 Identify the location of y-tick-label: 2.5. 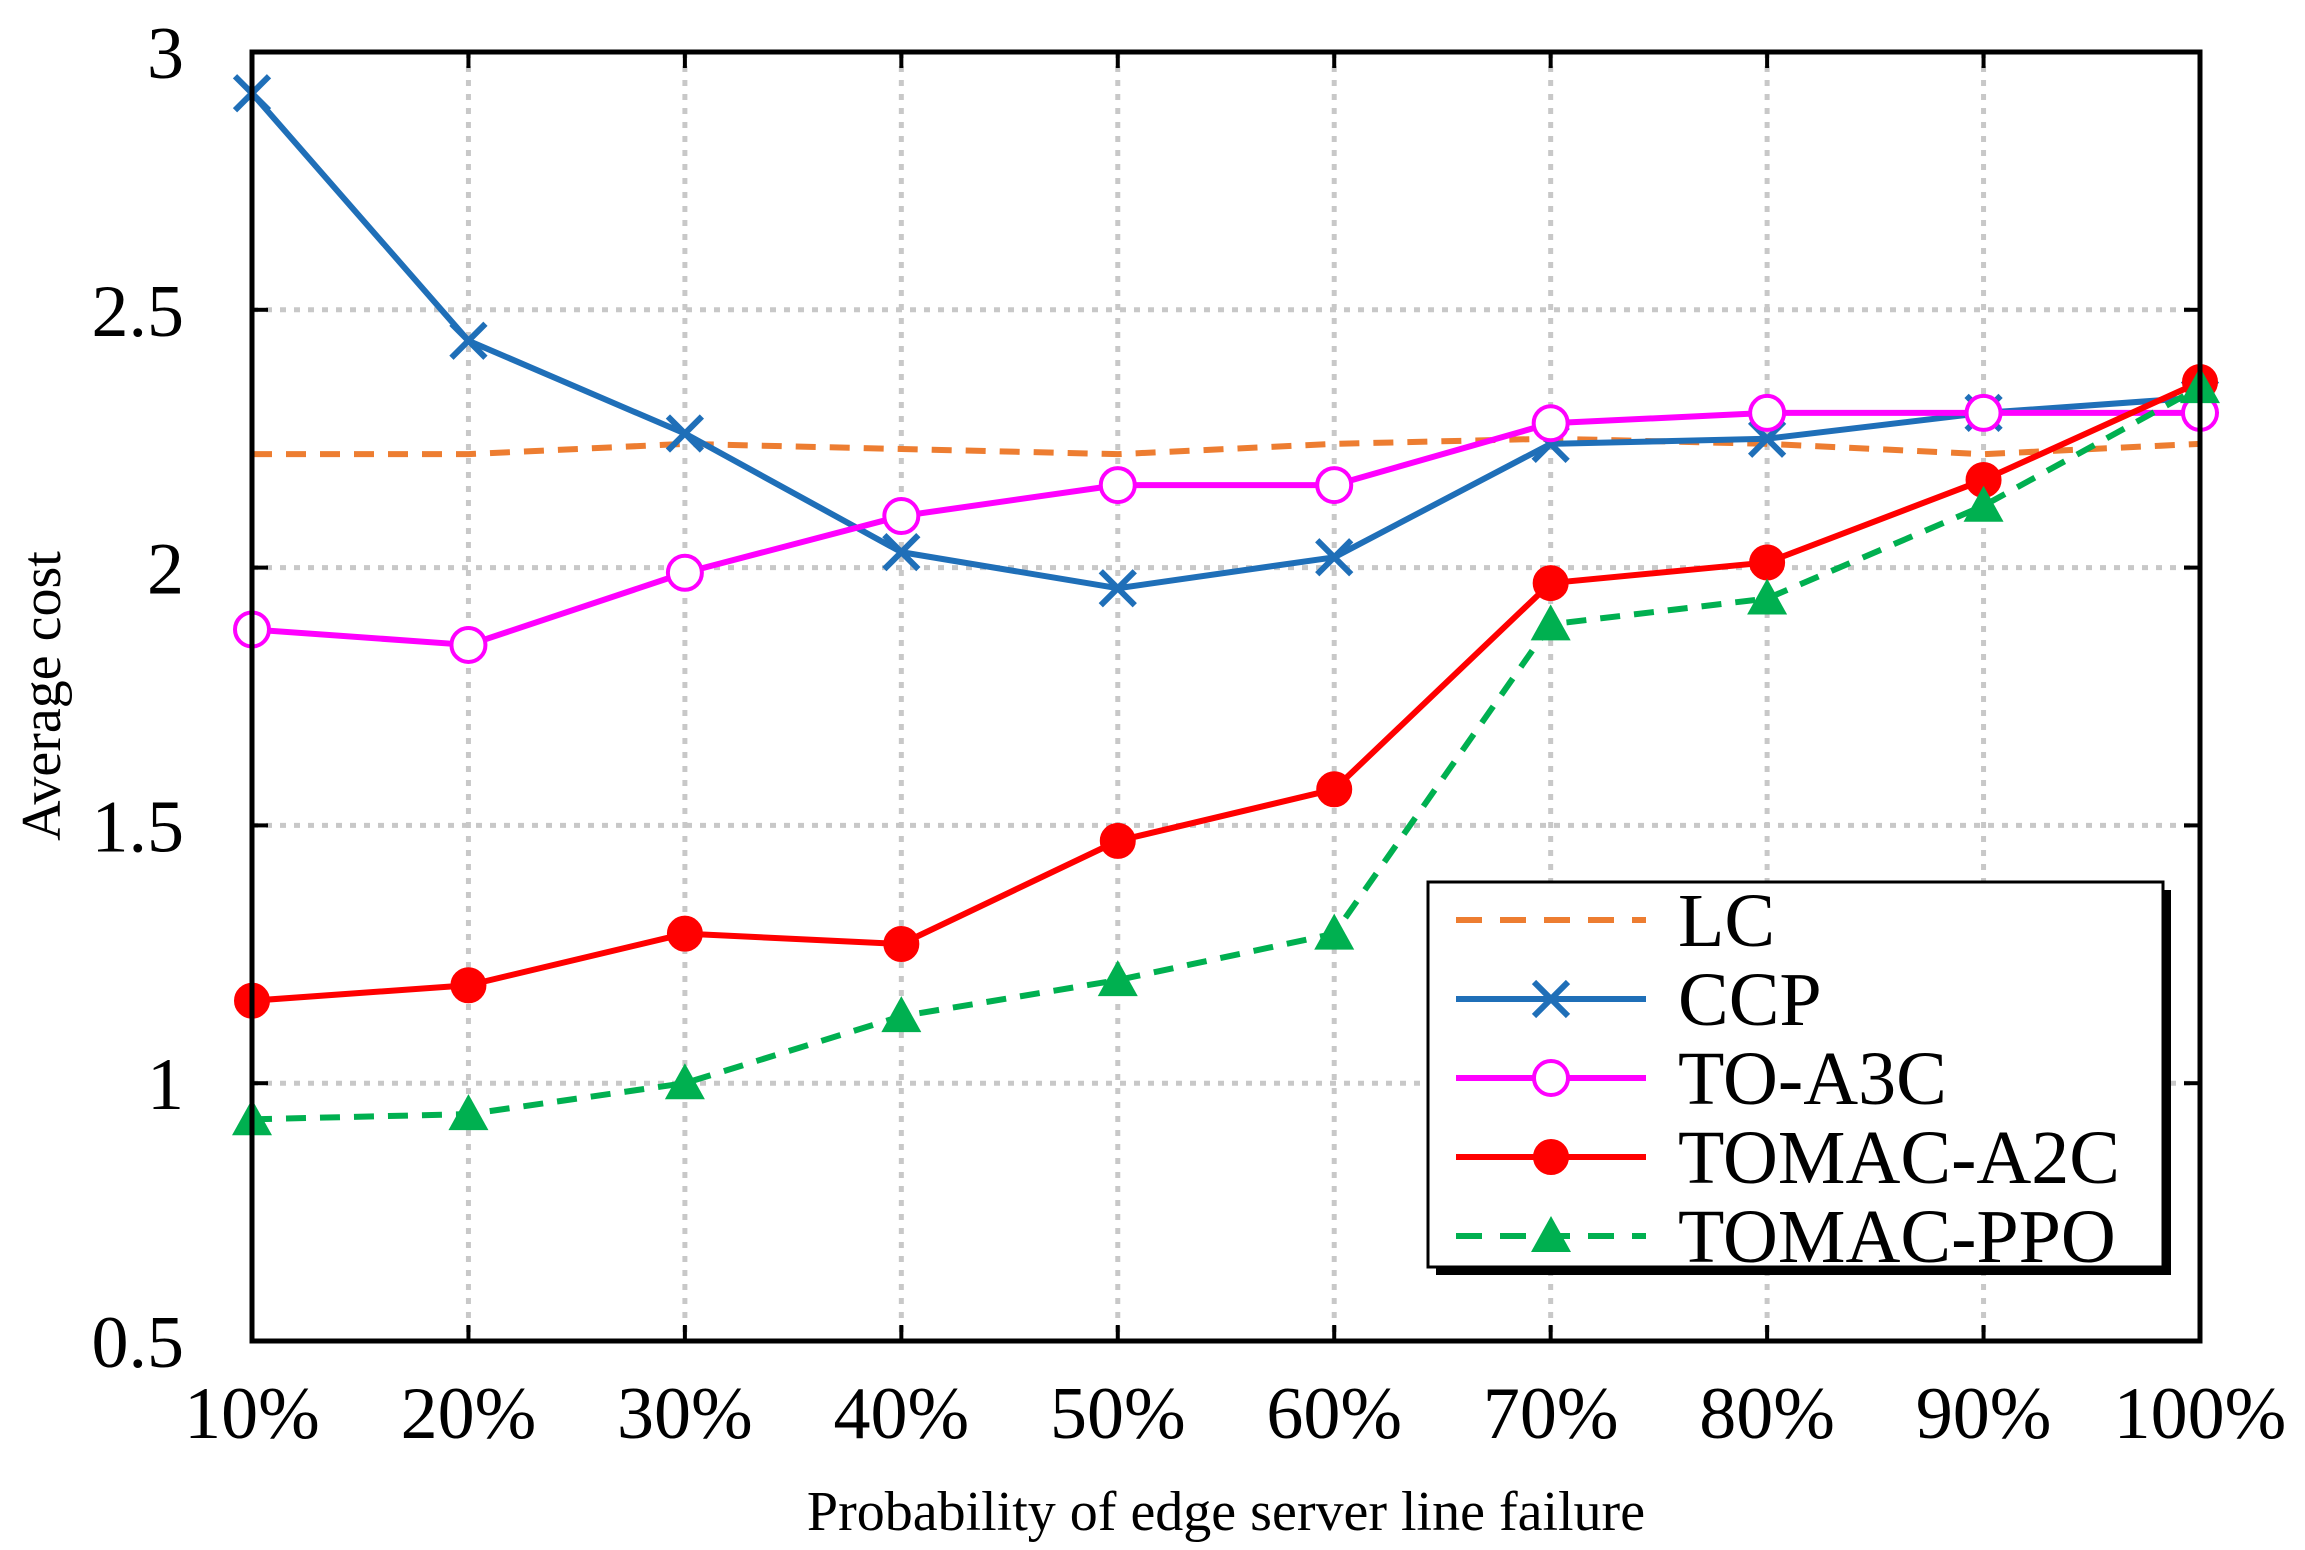
(138, 312).